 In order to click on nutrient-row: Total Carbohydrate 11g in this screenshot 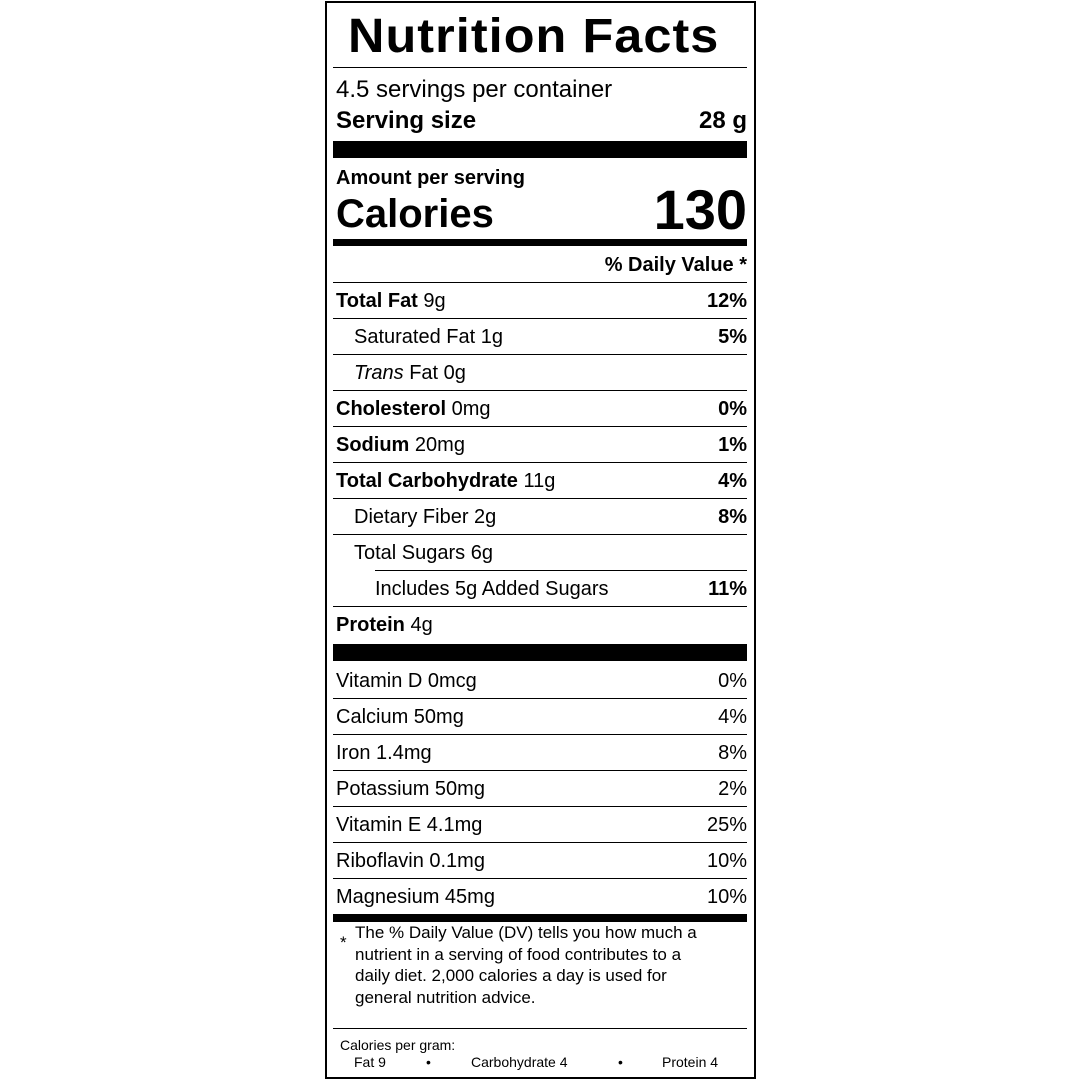, I will do `click(445, 481)`.